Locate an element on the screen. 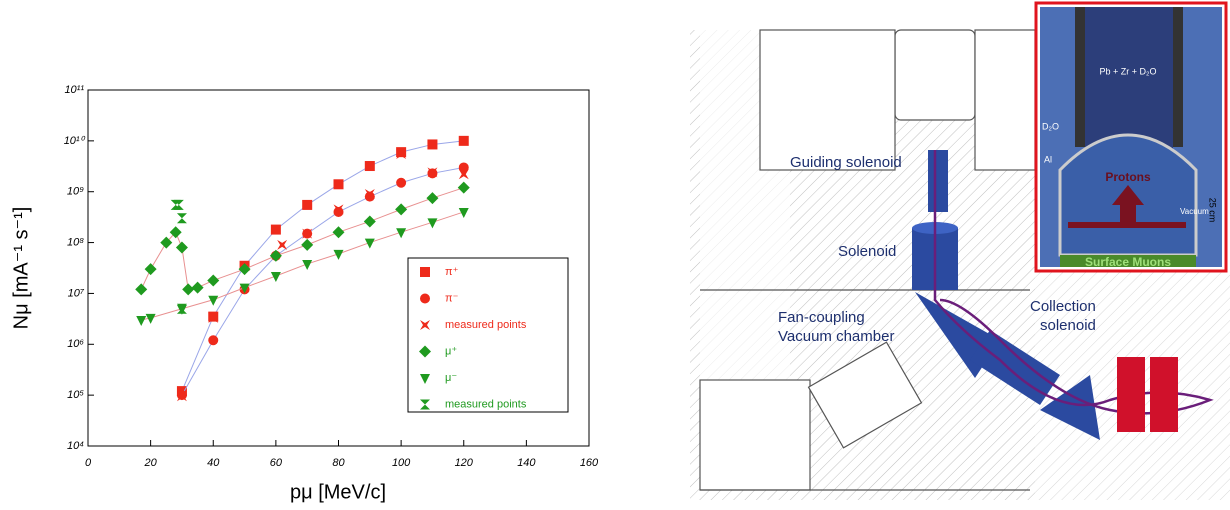 Image resolution: width=1230 pixels, height=510 pixels. legend-label: π⁺ is located at coordinates (452, 272).